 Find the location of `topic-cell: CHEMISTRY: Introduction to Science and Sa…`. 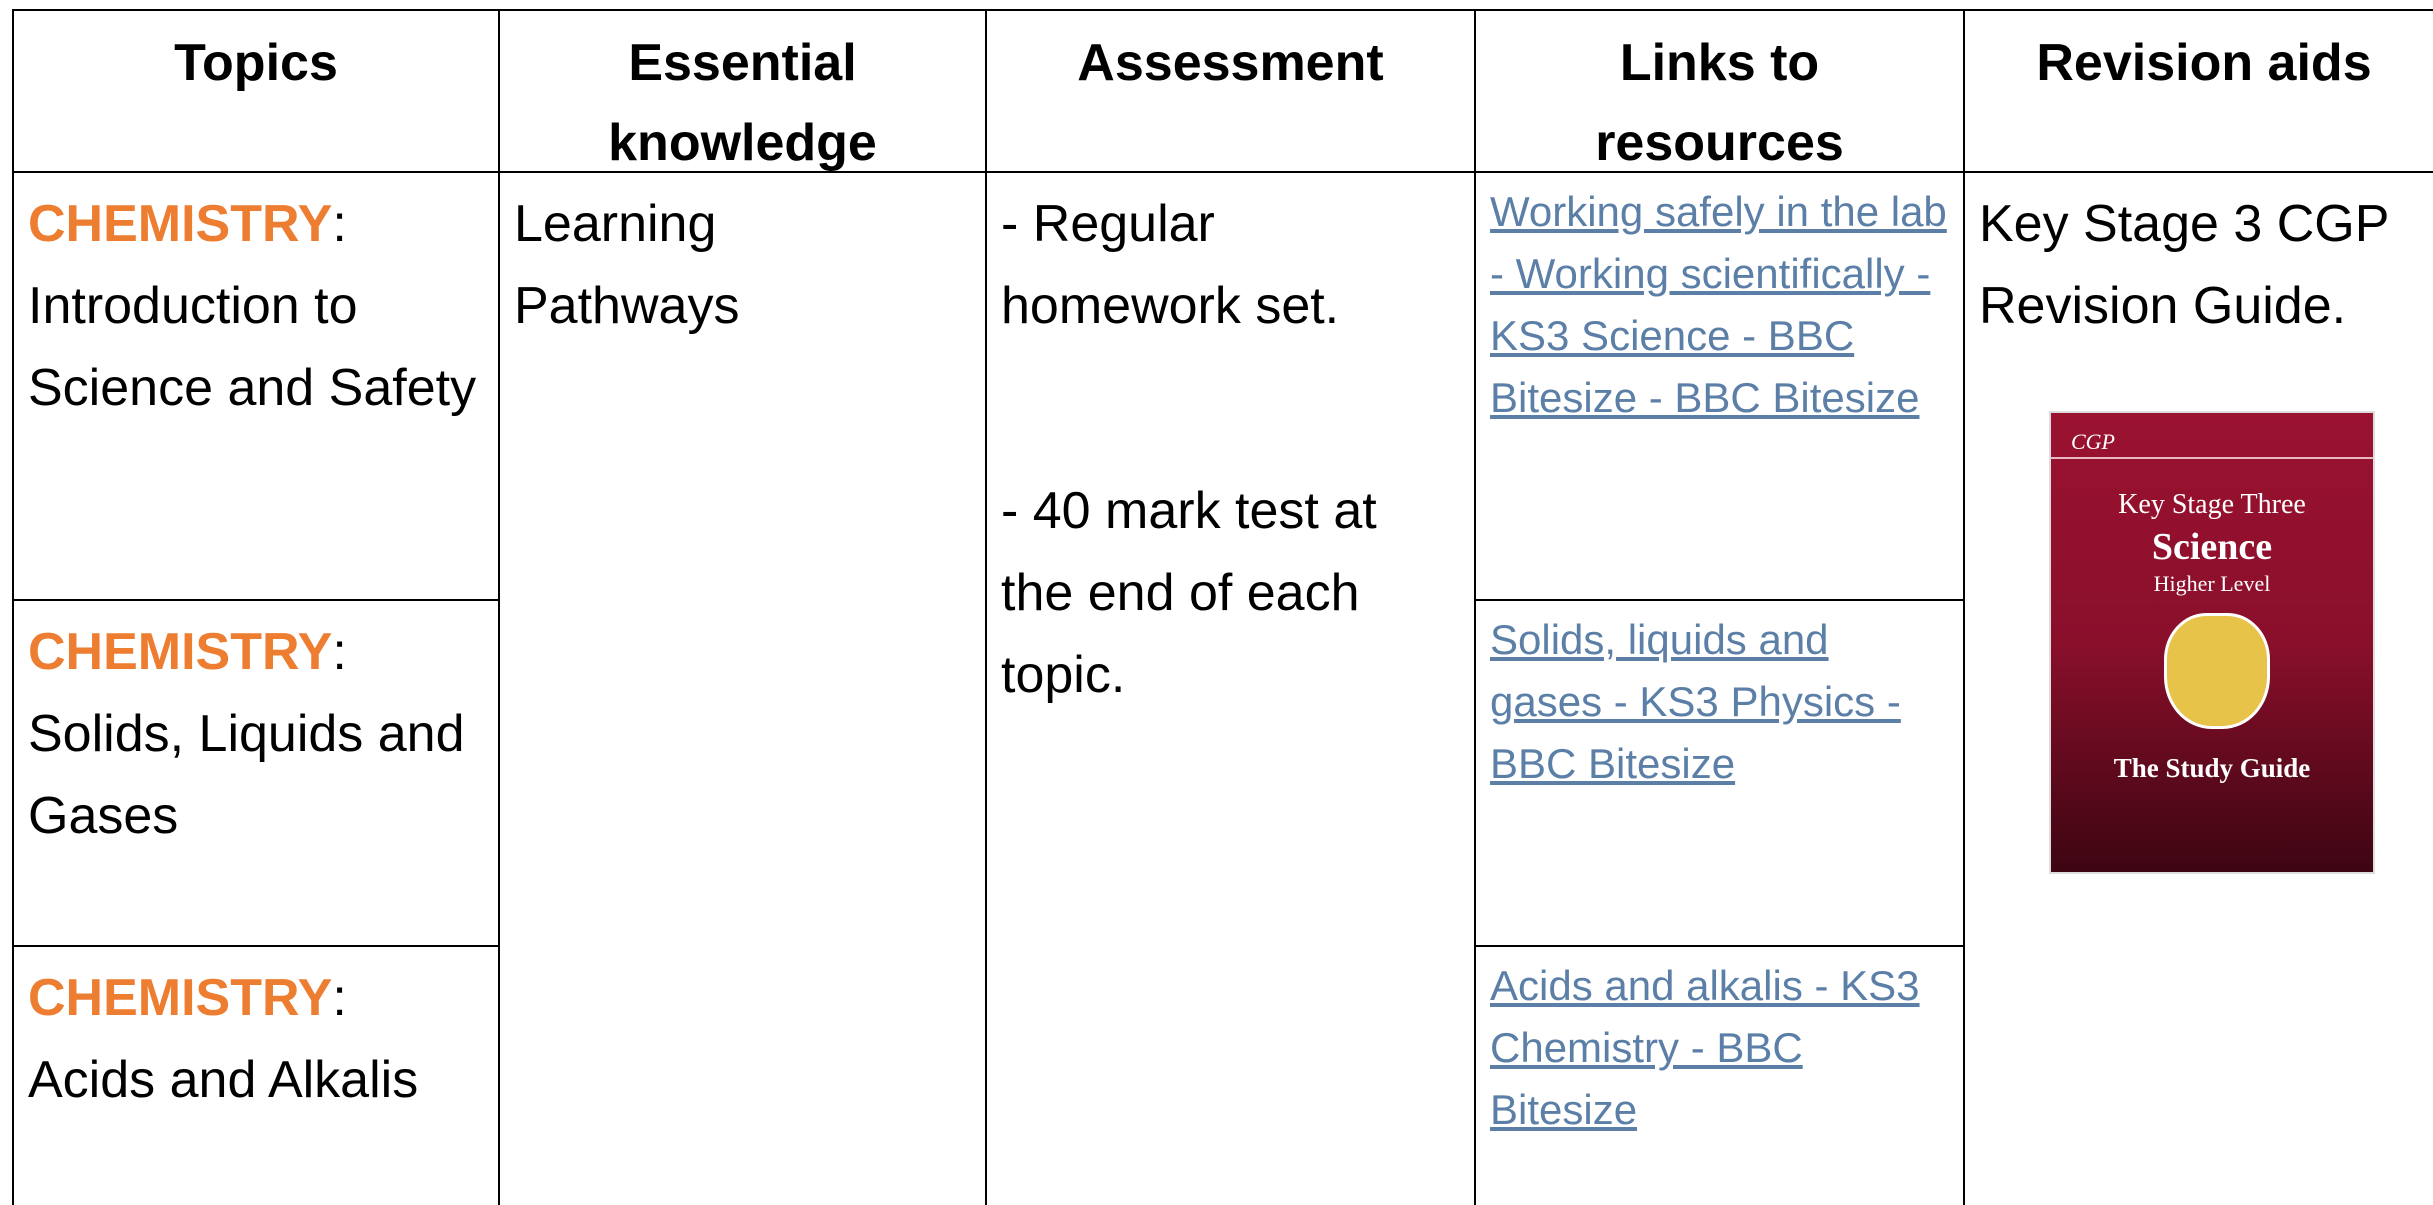

topic-cell: CHEMISTRY: Introduction to Science and Sa… is located at coordinates (255, 385).